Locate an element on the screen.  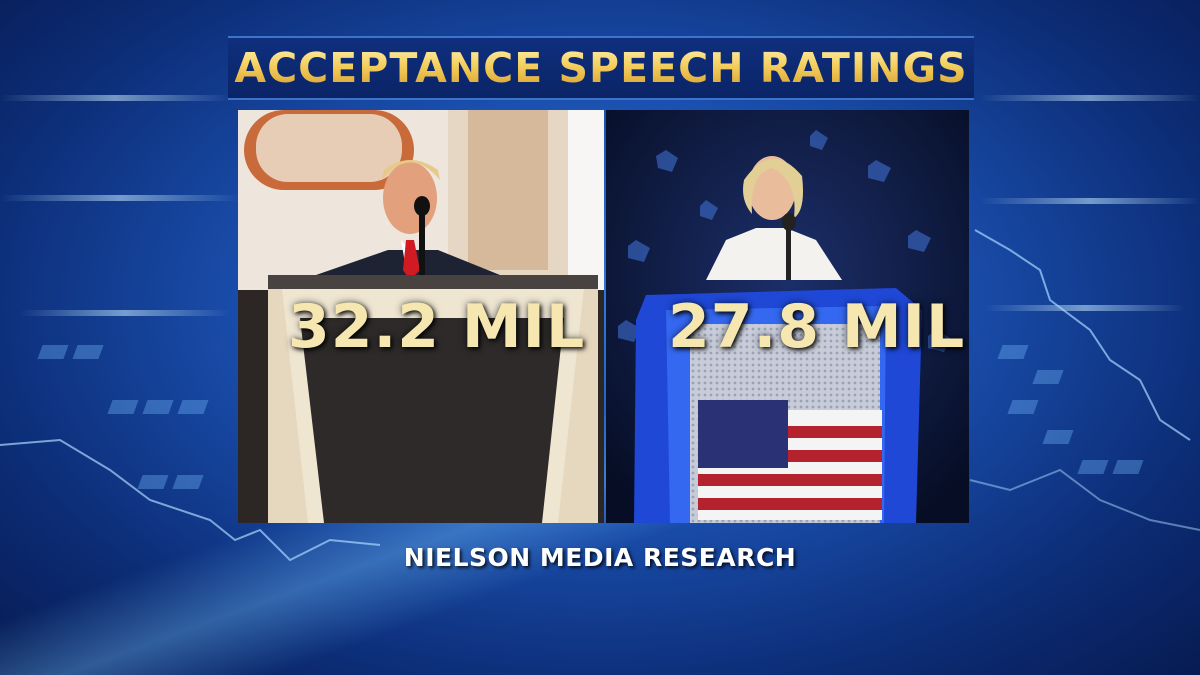
title-banner: ACCEPTANCE SPEECH RATINGS is located at coordinates (601, 68).